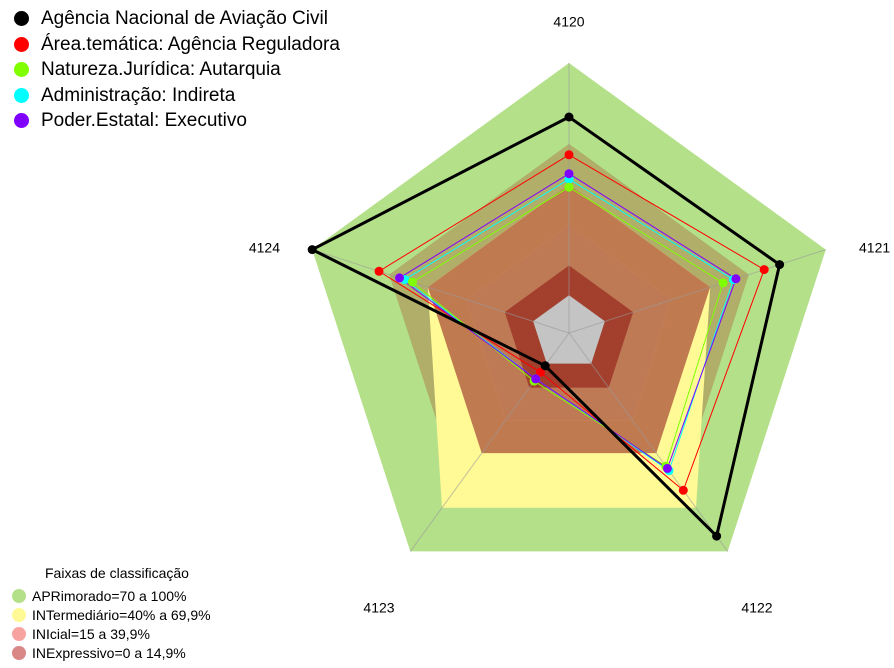 The height and width of the screenshot is (668, 894). What do you see at coordinates (121, 614) in the screenshot?
I see `band-label: INTermediário=40% a 69,9%` at bounding box center [121, 614].